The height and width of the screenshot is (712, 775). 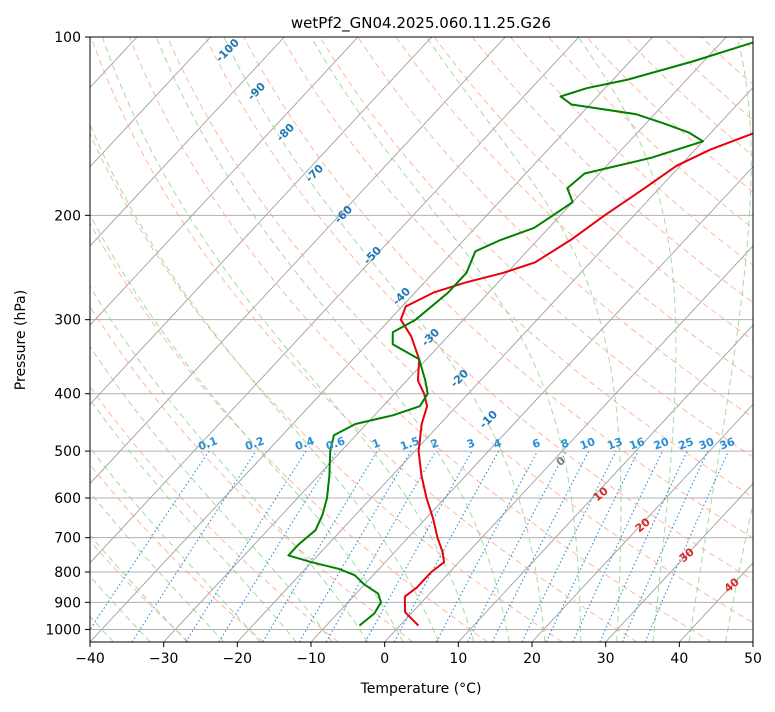 What do you see at coordinates (458, 659) in the screenshot?
I see `x-tick-label: 10` at bounding box center [458, 659].